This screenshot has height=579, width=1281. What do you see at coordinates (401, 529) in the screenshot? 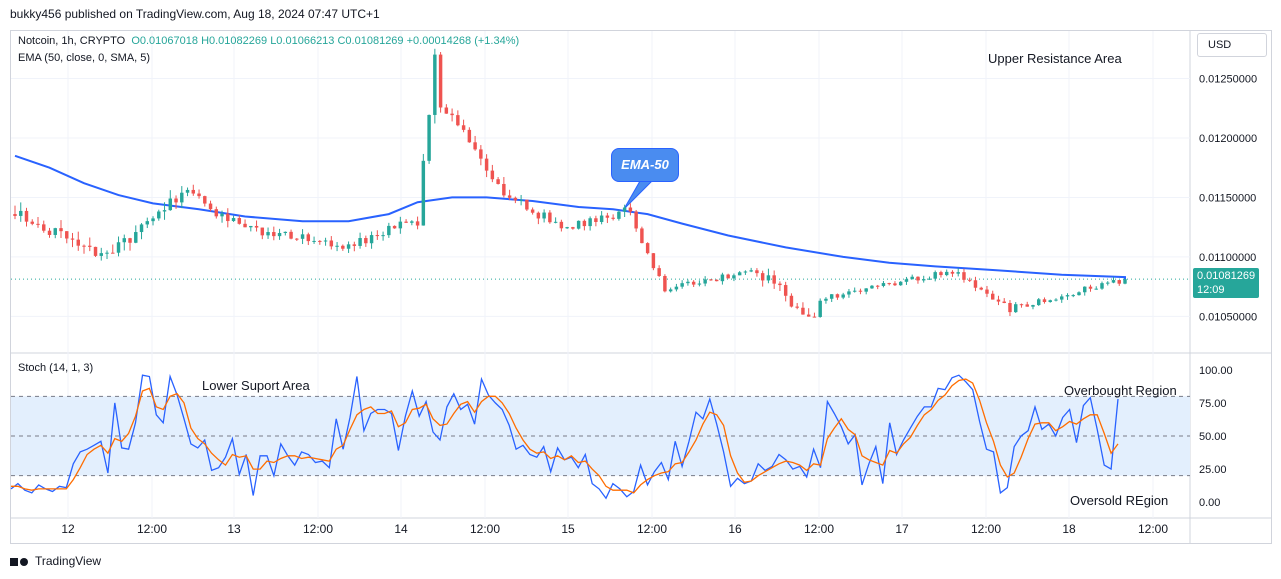
I see `time-tick-label: 14` at bounding box center [401, 529].